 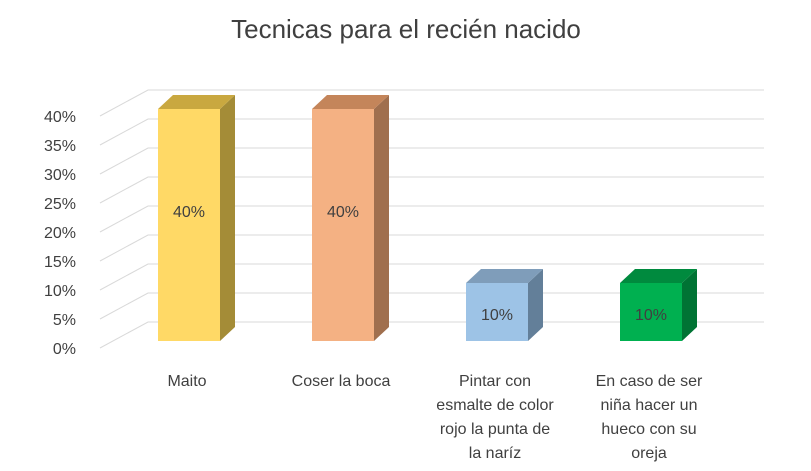 I want to click on category-label-line: En caso de ser, so click(x=649, y=381).